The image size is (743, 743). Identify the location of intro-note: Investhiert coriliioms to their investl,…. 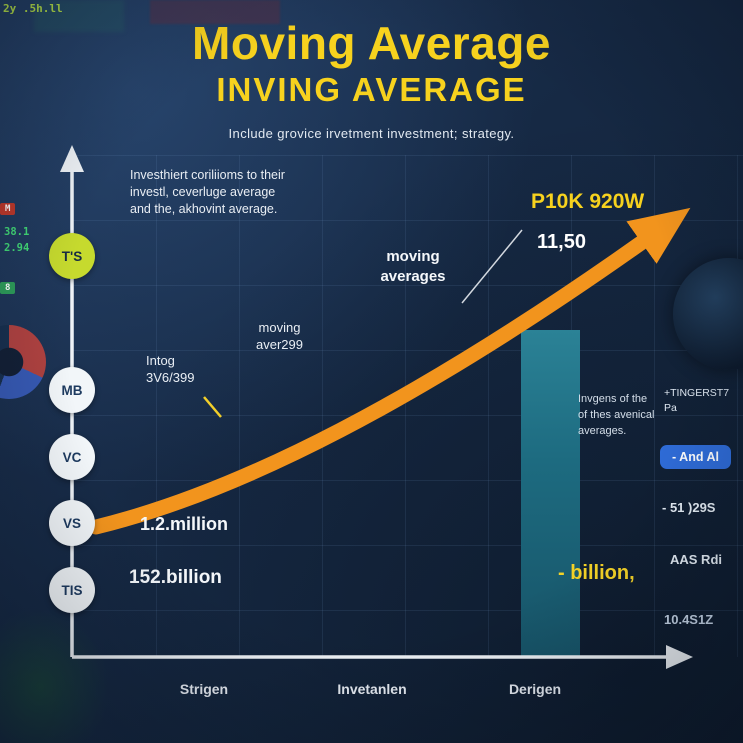
(207, 192).